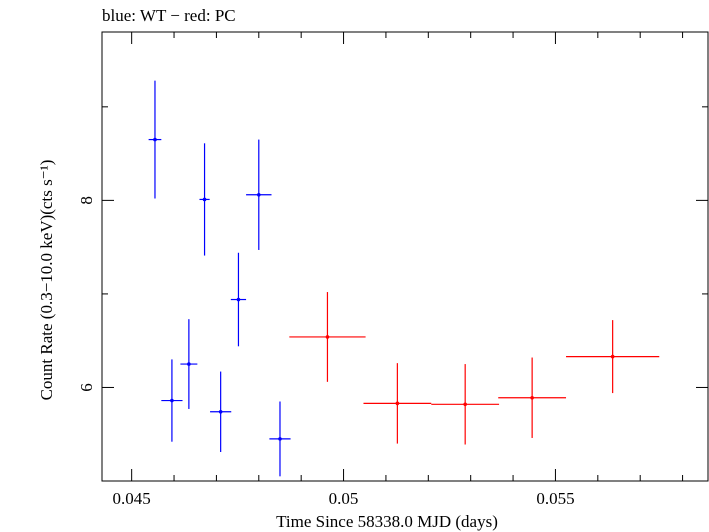 Image resolution: width=709 pixels, height=532 pixels. Describe the element at coordinates (132, 498) in the screenshot. I see `x-tick-label: 0.045` at that location.